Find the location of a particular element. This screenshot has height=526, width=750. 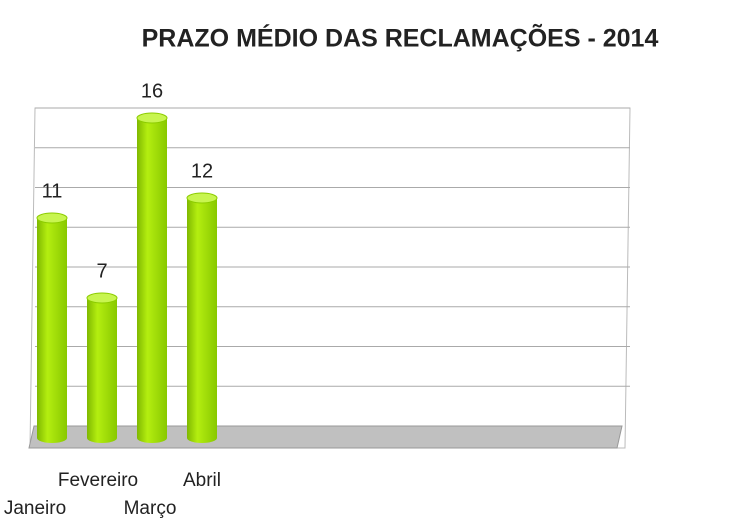

x-tick-label: Fevereiro is located at coordinates (98, 480).